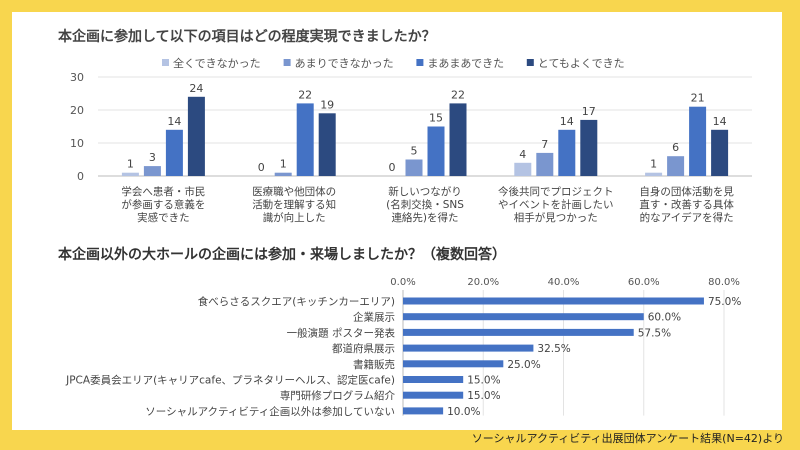  What do you see at coordinates (80, 176) in the screenshot?
I see `chart1-ytick: 0` at bounding box center [80, 176].